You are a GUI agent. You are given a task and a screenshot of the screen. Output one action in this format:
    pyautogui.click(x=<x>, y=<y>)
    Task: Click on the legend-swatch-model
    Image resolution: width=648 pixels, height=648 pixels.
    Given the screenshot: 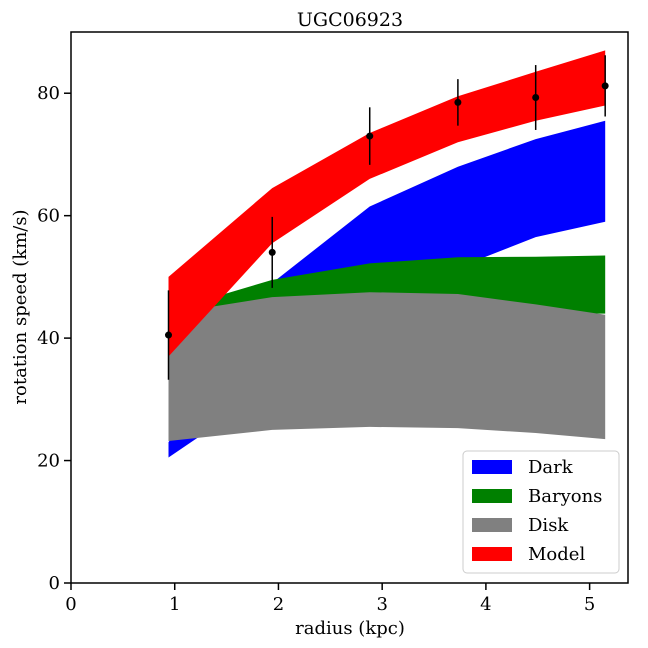 What is the action you would take?
    pyautogui.click(x=492, y=554)
    